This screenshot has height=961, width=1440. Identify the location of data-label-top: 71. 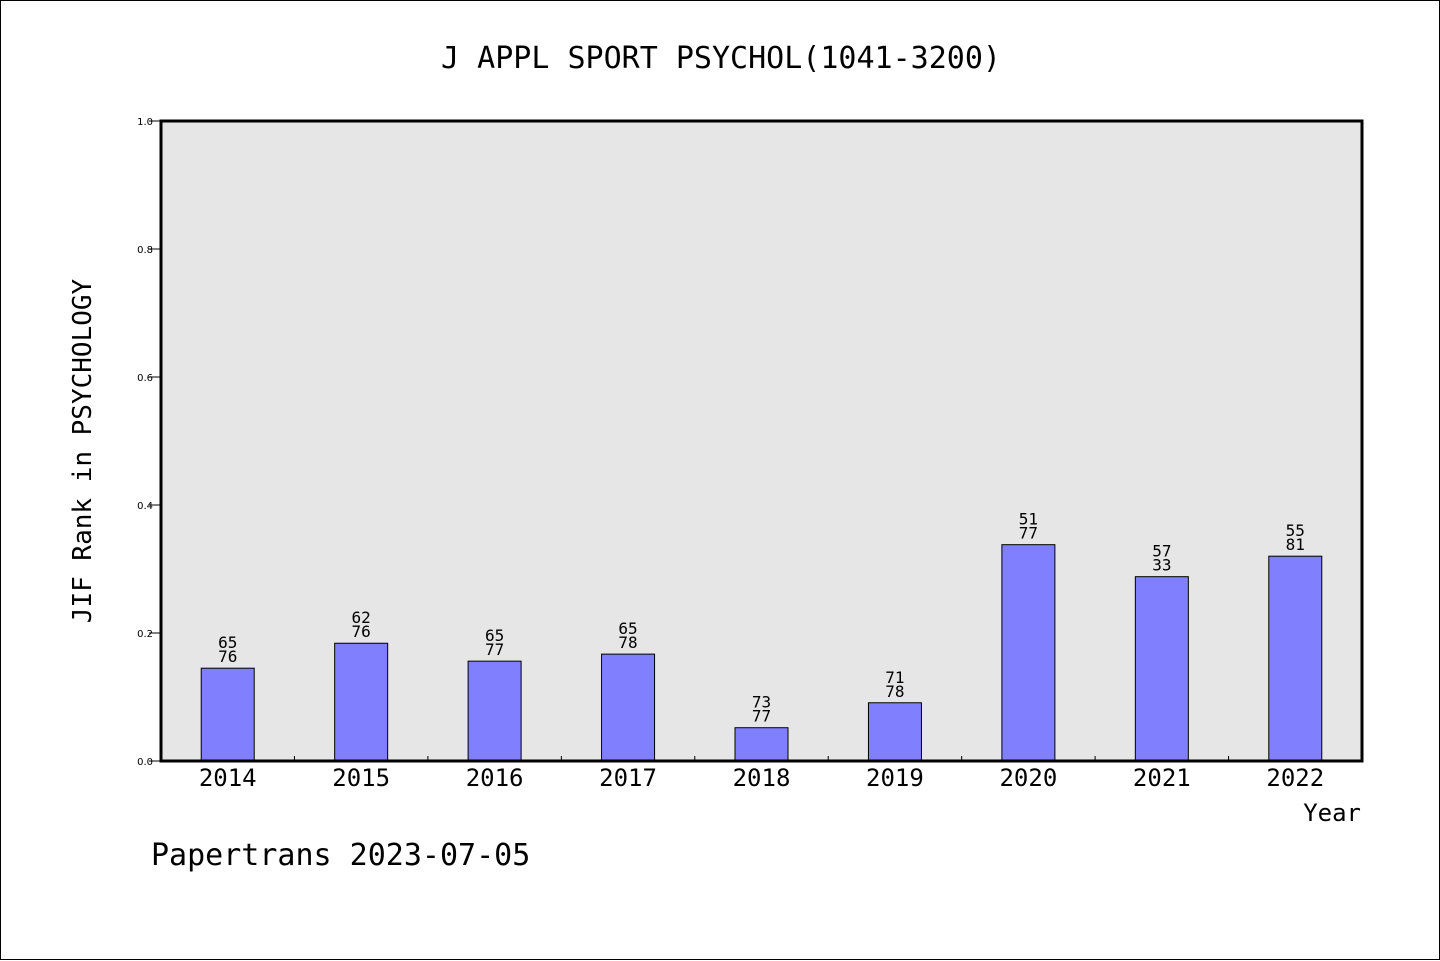
(894, 677).